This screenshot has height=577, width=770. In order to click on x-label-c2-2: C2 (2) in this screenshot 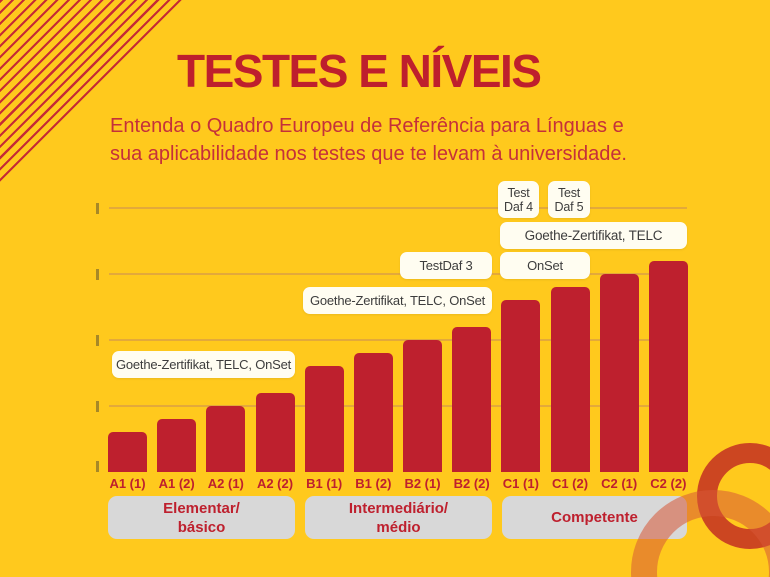, I will do `click(668, 483)`.